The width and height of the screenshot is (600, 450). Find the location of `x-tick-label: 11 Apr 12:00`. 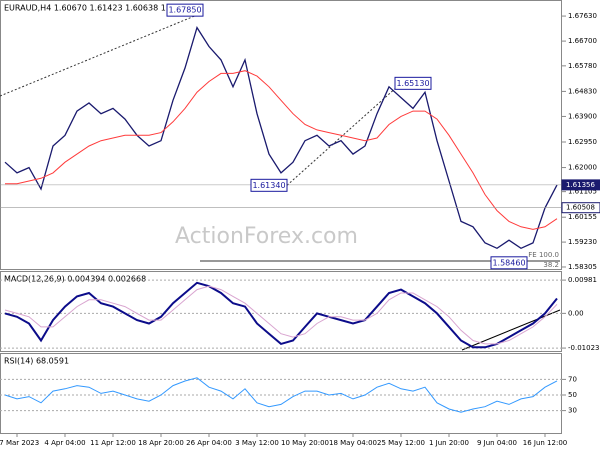

x-tick-label: 11 Apr 12:00 is located at coordinates (113, 443).